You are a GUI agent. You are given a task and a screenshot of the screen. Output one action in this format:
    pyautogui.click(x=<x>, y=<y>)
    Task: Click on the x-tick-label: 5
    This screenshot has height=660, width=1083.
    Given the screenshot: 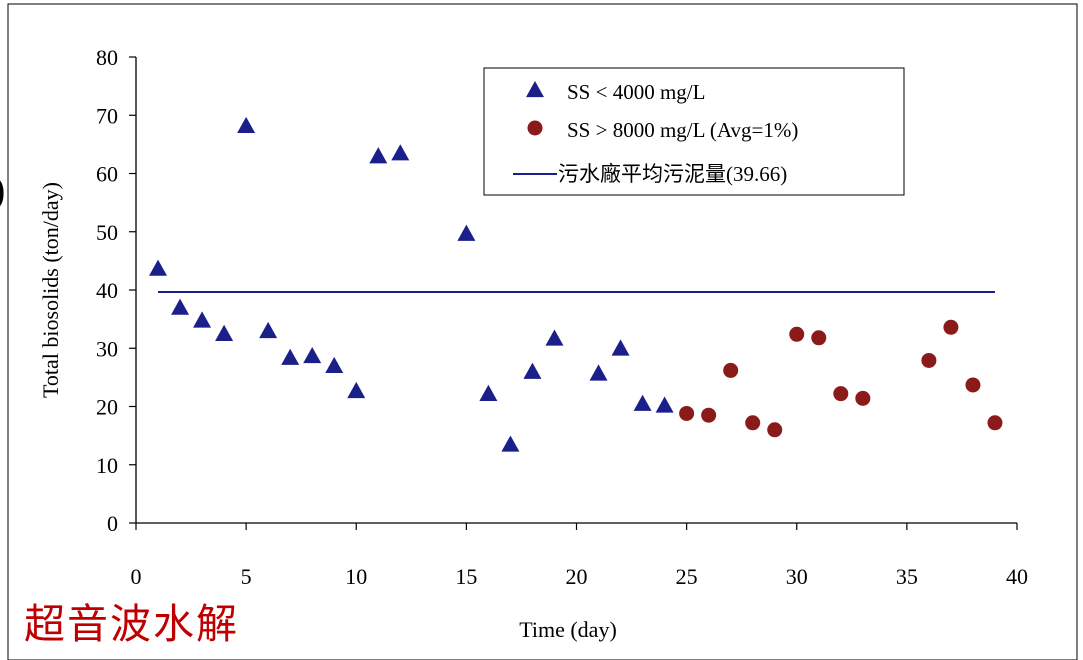 What is the action you would take?
    pyautogui.click(x=246, y=576)
    